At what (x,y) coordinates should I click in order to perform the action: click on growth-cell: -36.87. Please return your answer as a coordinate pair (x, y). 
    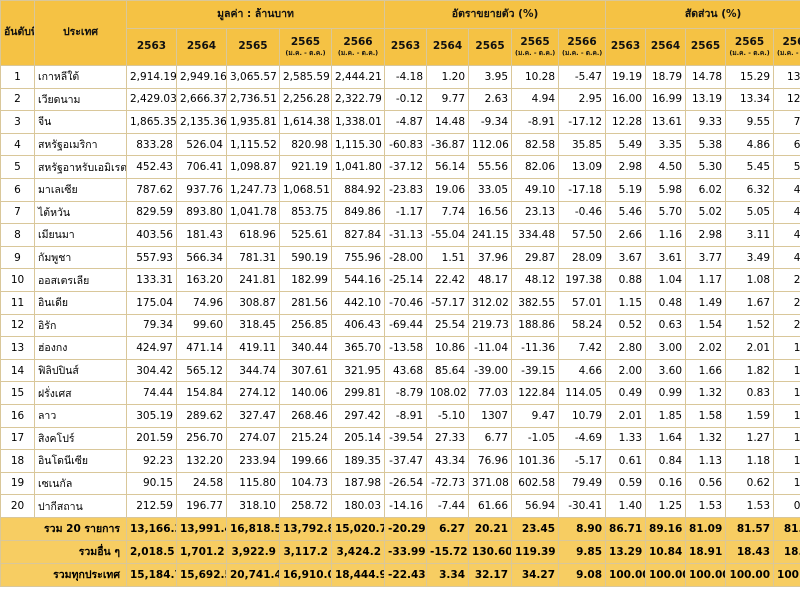
    Looking at the image, I should click on (448, 144).